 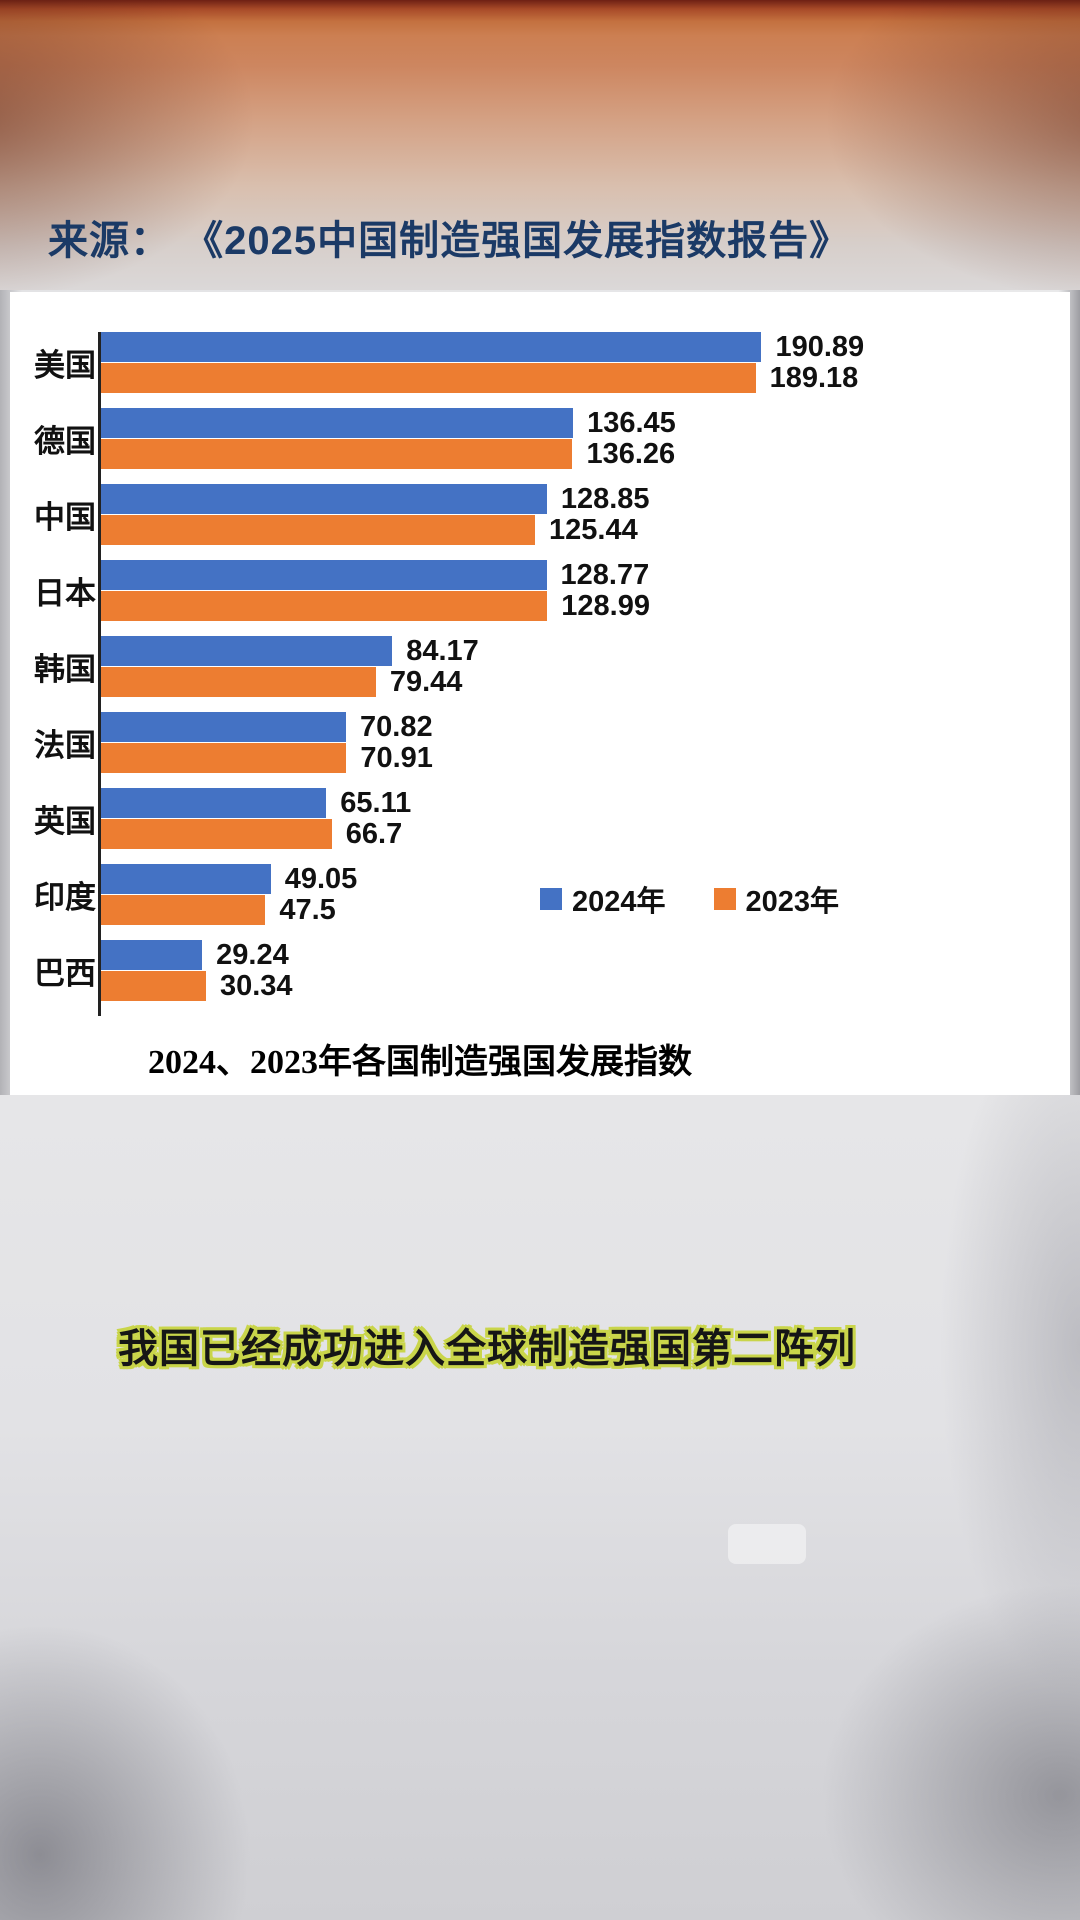 I want to click on bar-line: 66.7, so click(x=256, y=833).